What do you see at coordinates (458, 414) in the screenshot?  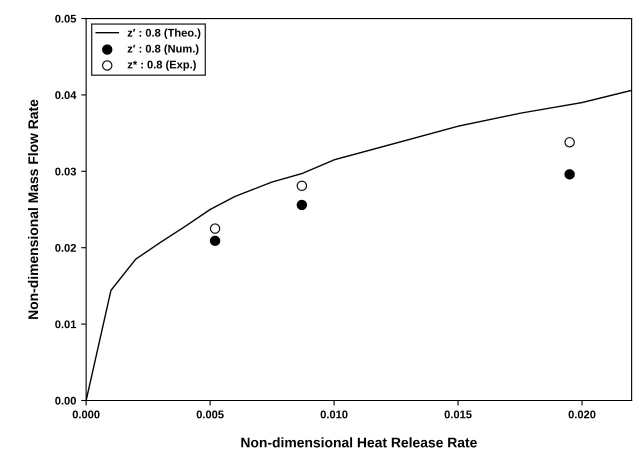 I see `x-tick-label: 0.015` at bounding box center [458, 414].